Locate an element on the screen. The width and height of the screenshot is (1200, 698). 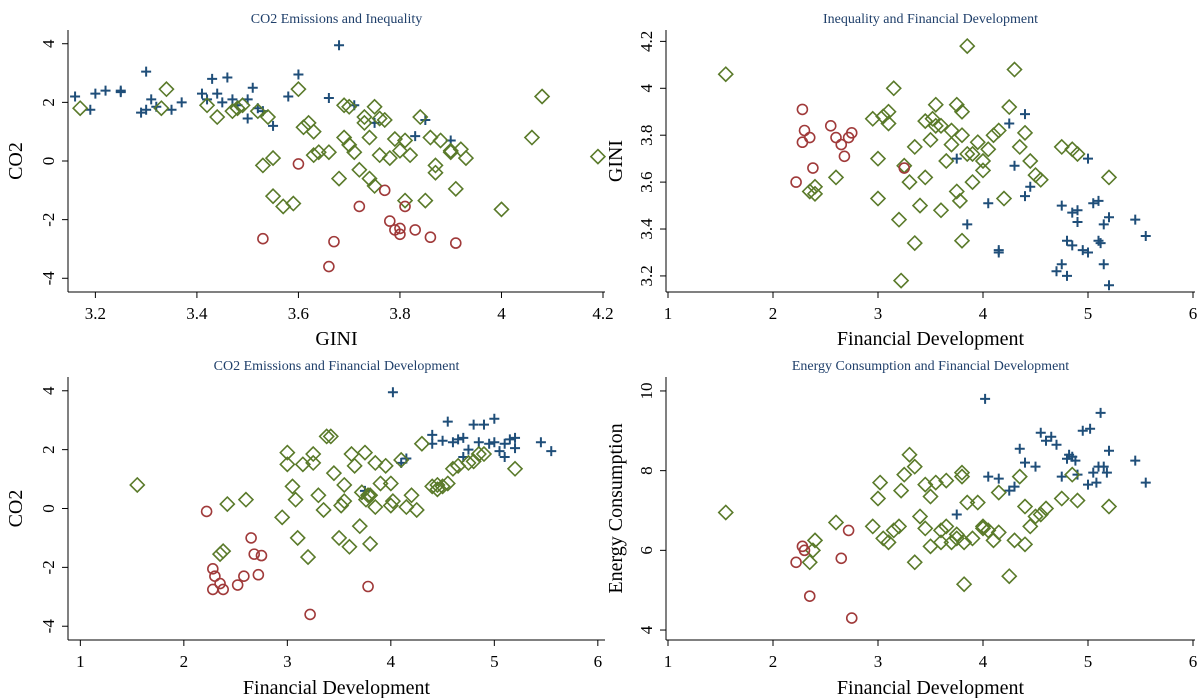
x-axis-label: Financial Development is located at coordinates (931, 339).